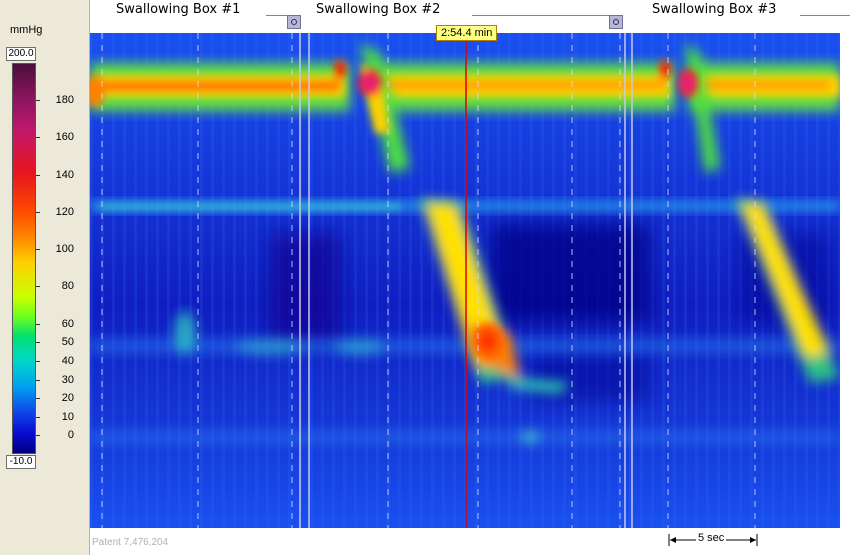  I want to click on box-1-handle-icon, so click(294, 22).